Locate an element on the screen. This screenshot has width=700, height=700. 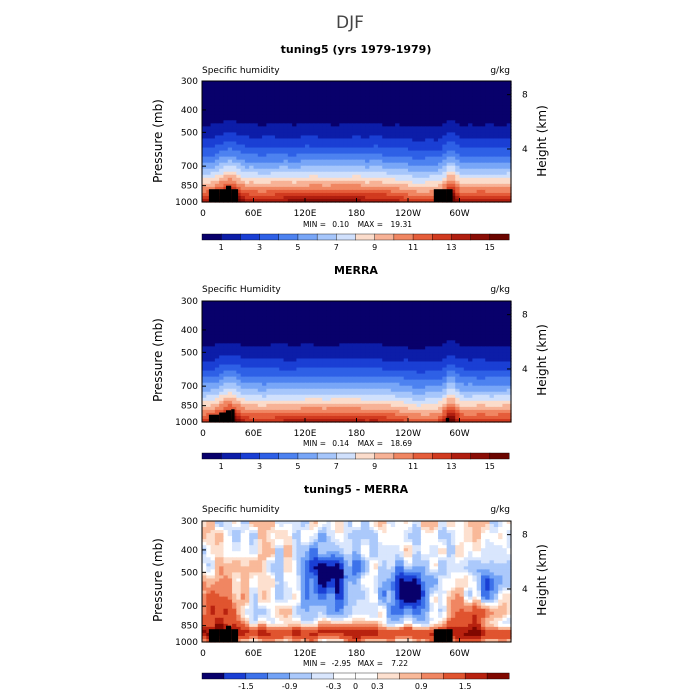
x-tick-label: 180 is located at coordinates (356, 214).